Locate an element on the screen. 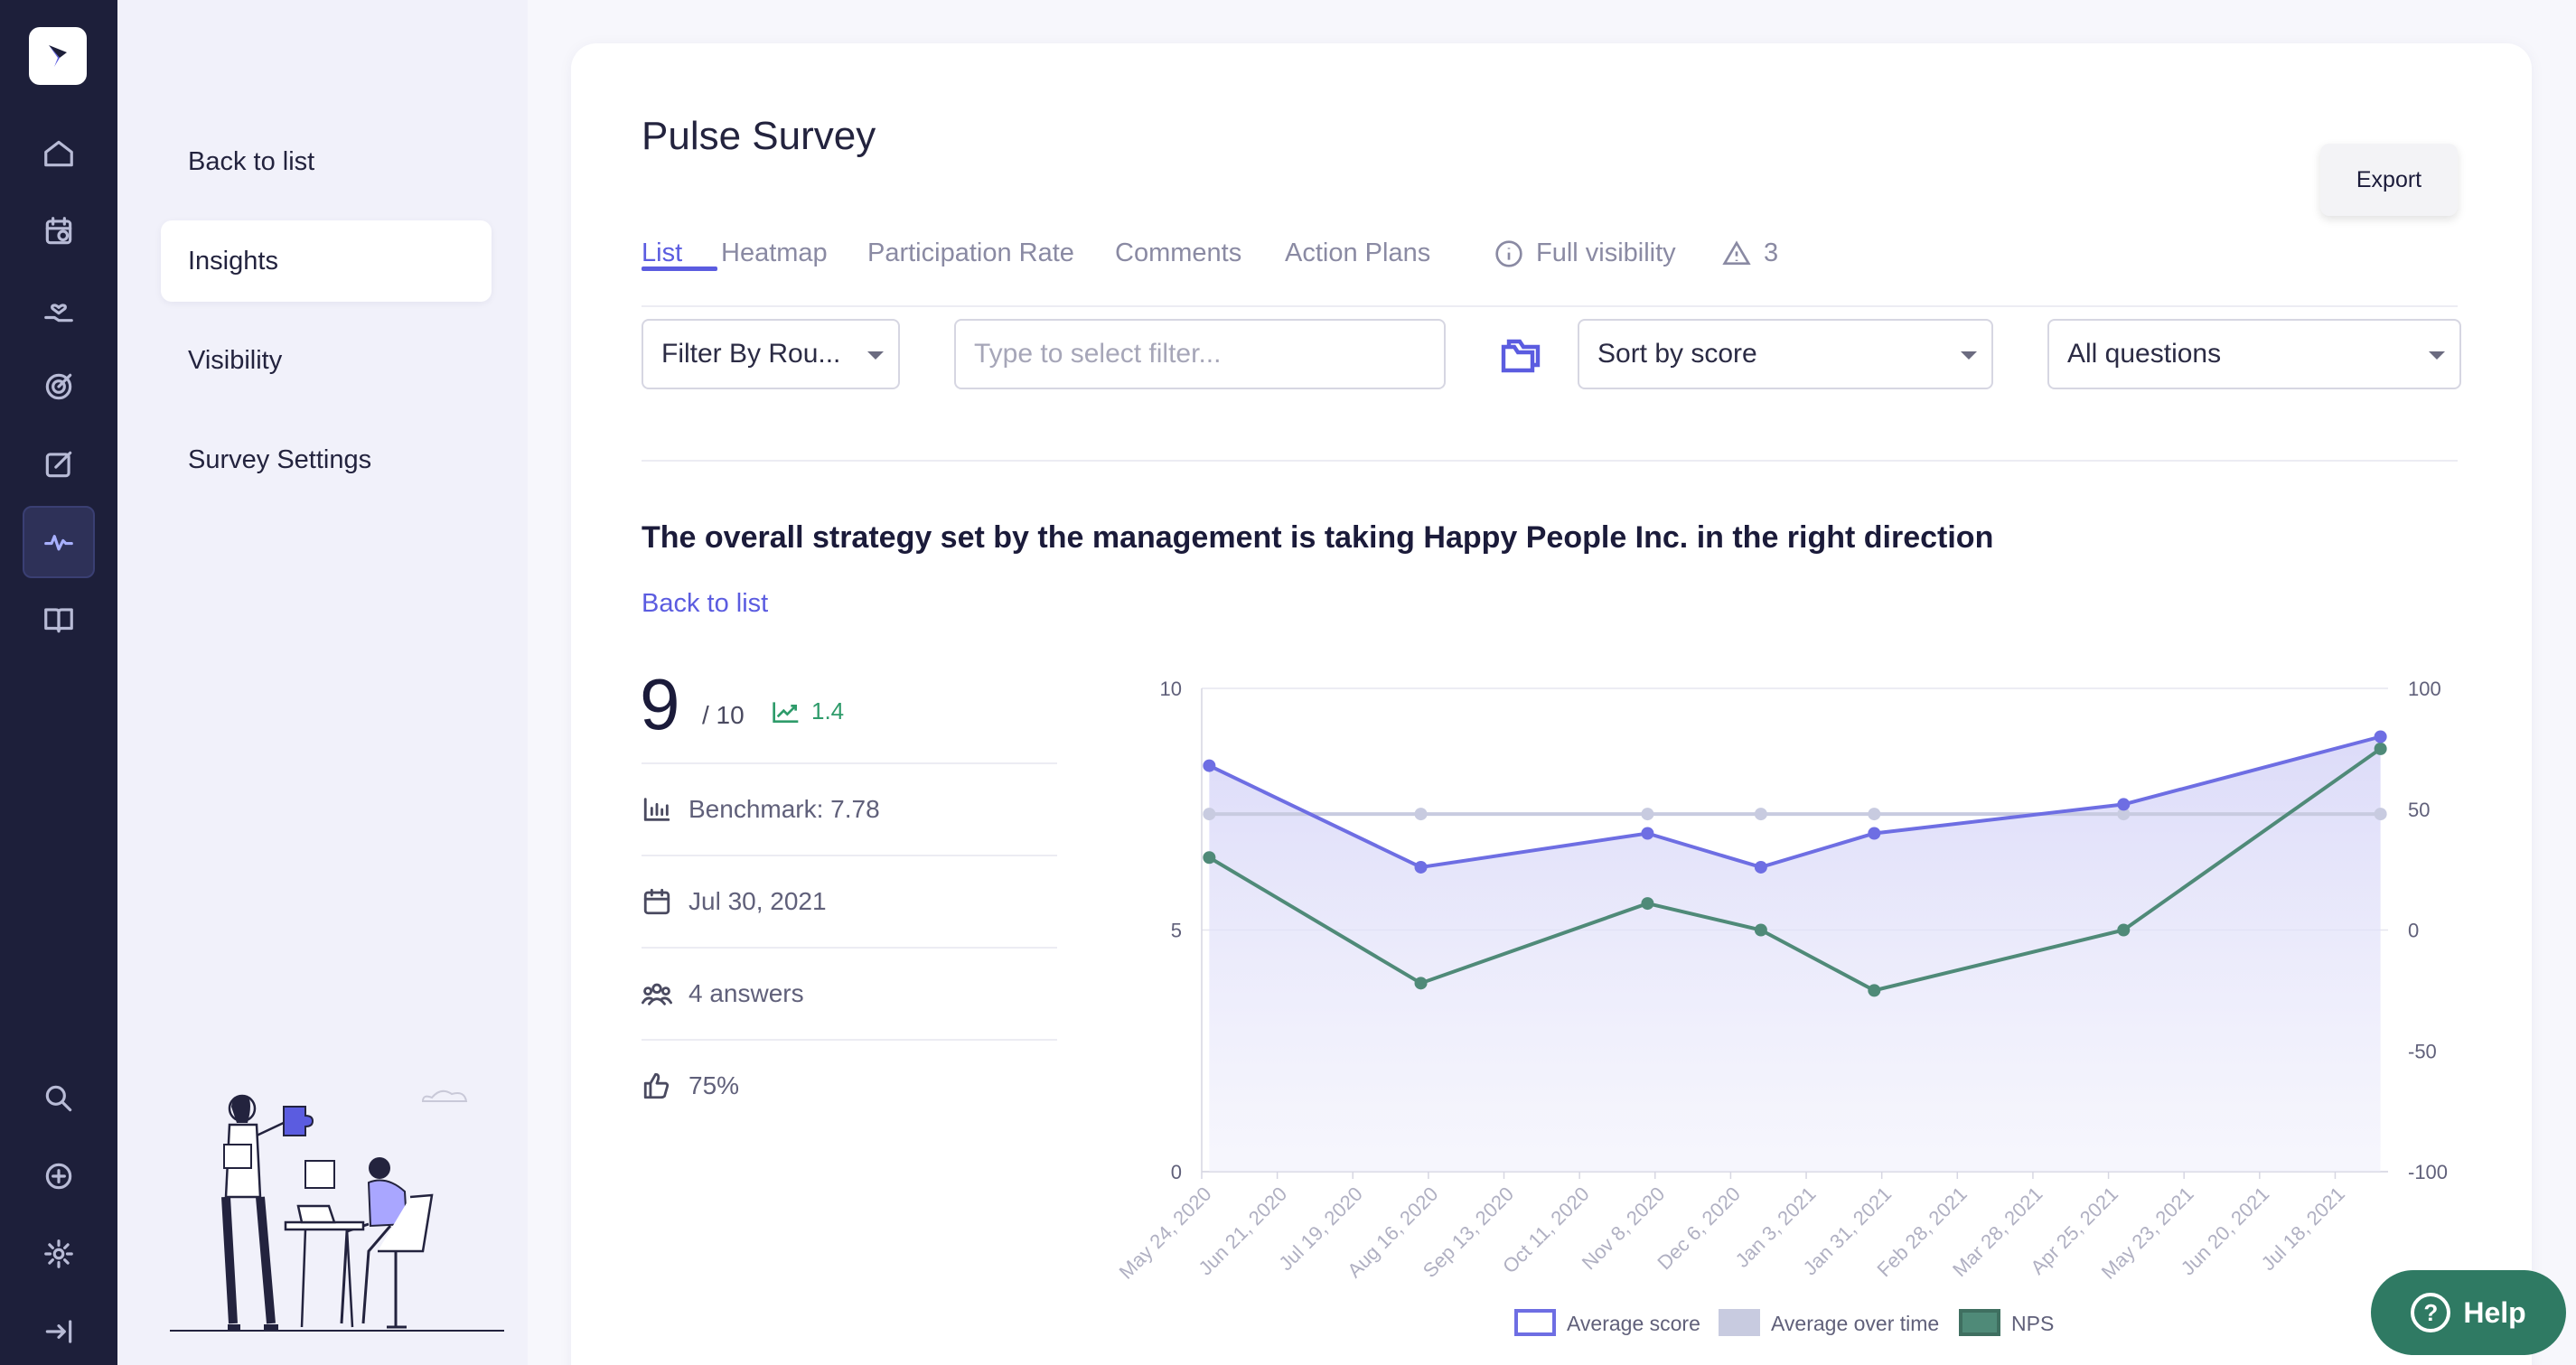  page-title: Pulse Survey is located at coordinates (759, 136).